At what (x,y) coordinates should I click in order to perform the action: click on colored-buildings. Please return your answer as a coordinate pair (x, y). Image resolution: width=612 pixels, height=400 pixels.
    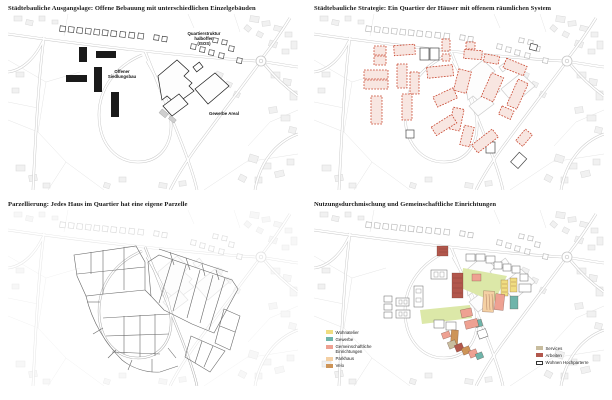
    Looking at the image, I should click on (477, 303).